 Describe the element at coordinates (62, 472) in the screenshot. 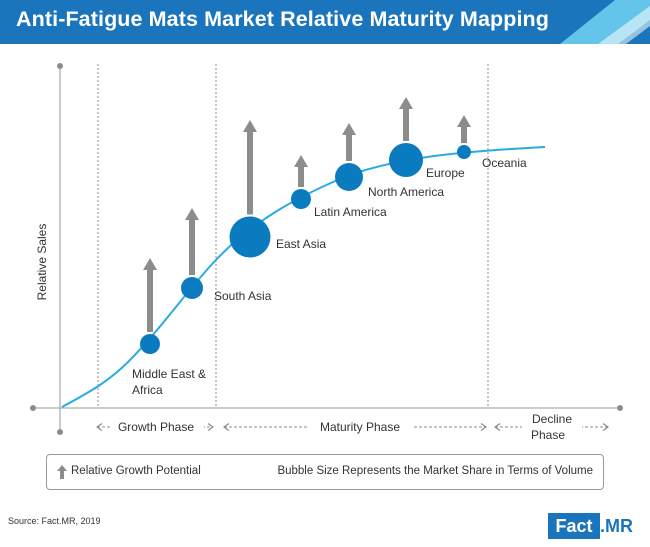

I see `growth-arrow-icon` at that location.